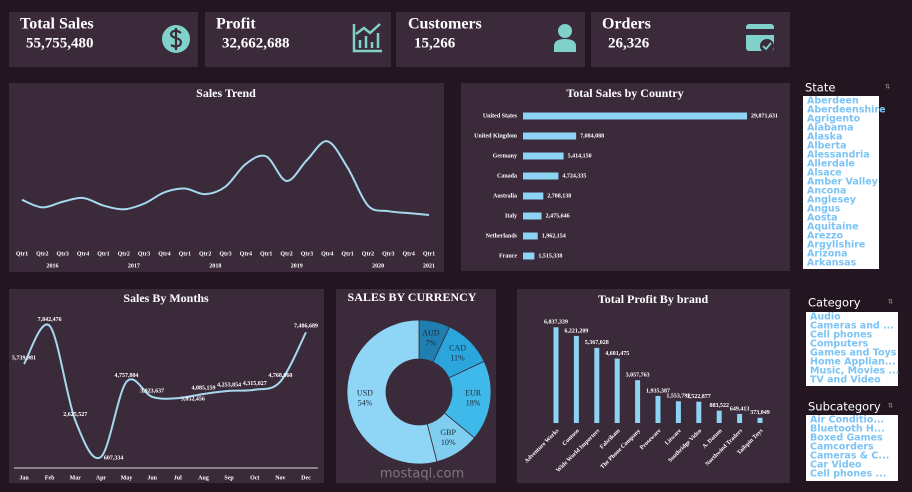 This screenshot has height=492, width=912. What do you see at coordinates (176, 39) in the screenshot?
I see `dollar-icon` at bounding box center [176, 39].